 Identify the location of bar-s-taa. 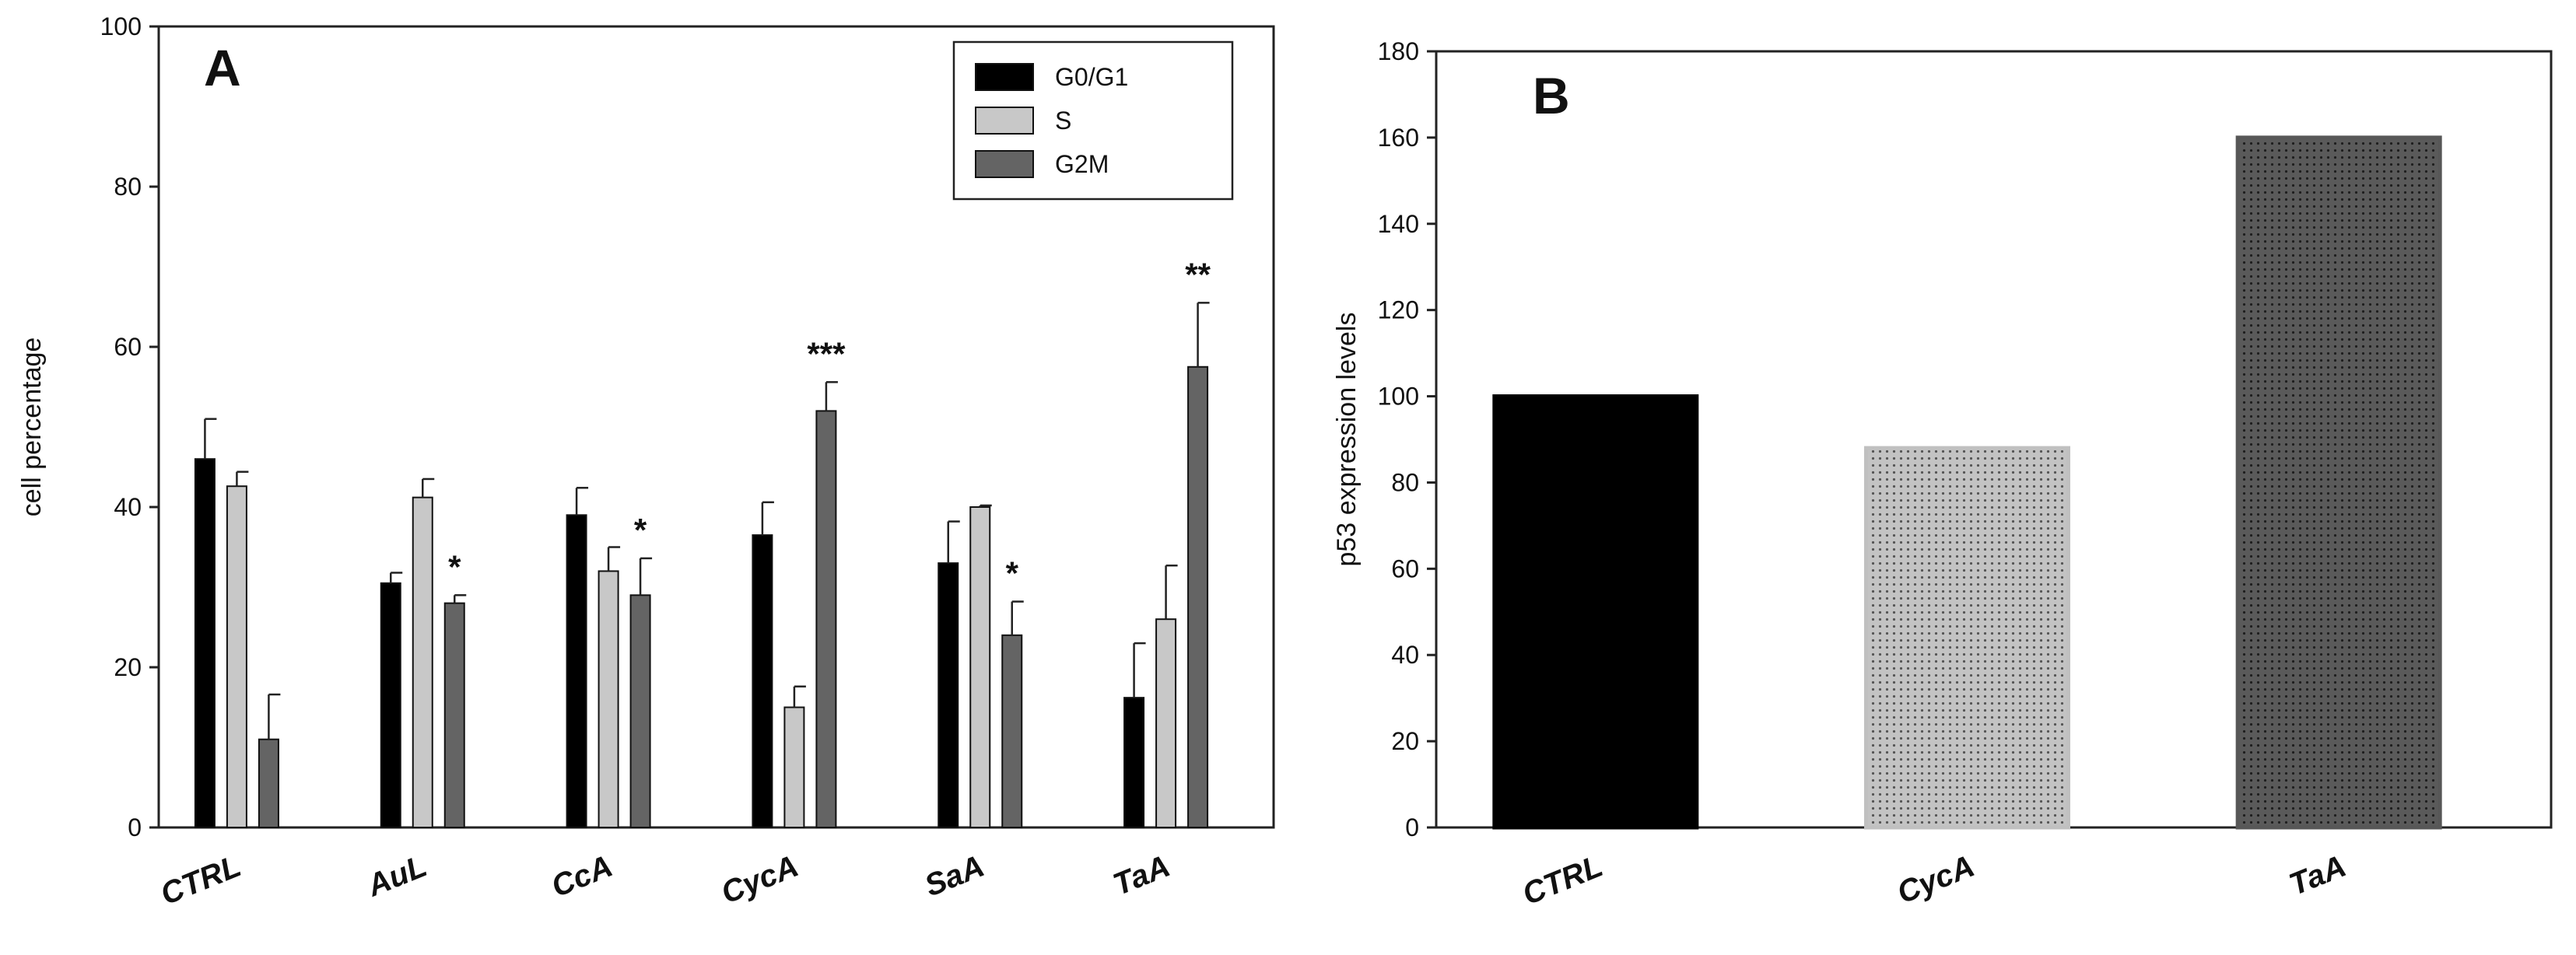
(1166, 723).